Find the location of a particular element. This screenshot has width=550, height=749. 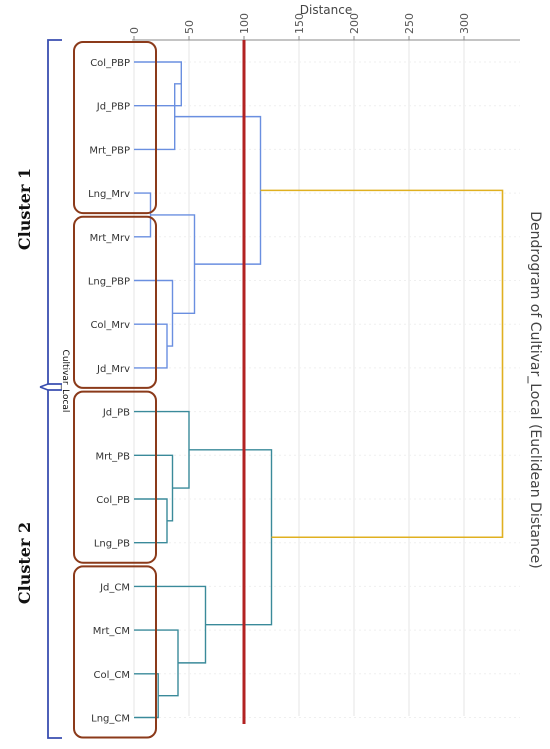

leaf-label: Mrt_Mrv is located at coordinates (110, 238).